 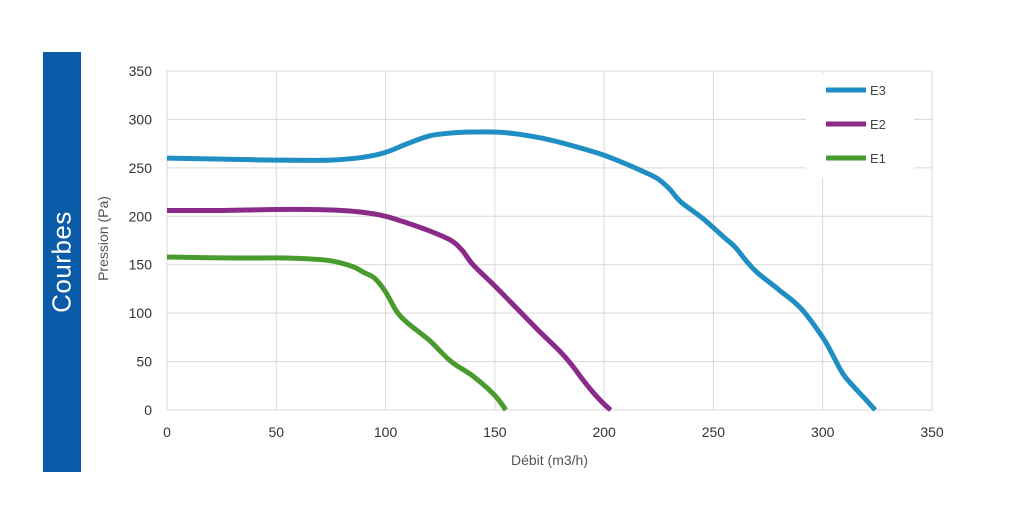 What do you see at coordinates (878, 158) in the screenshot?
I see `legend-label-e1: E1` at bounding box center [878, 158].